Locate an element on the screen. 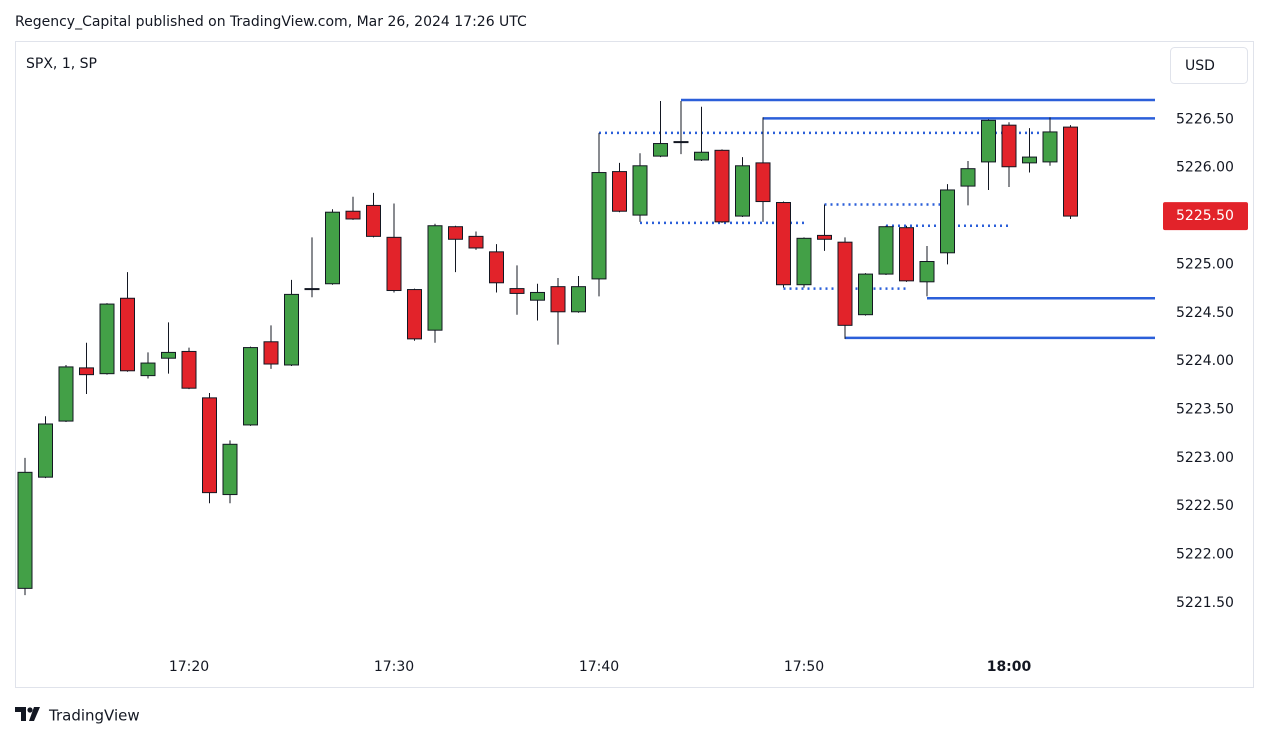 The width and height of the screenshot is (1269, 745). x-tick-label: 17:40 is located at coordinates (599, 667).